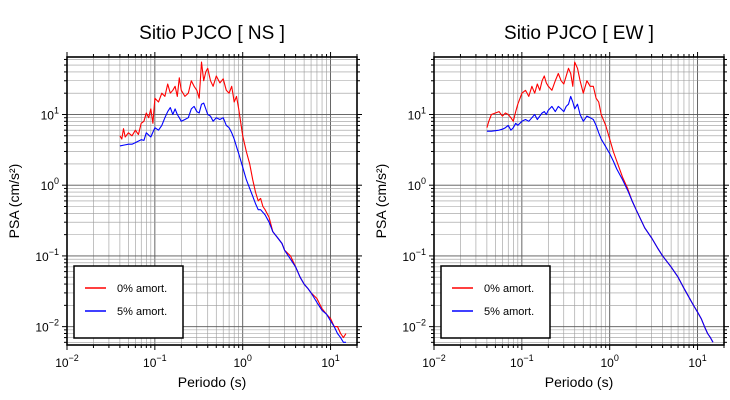 Image resolution: width=730 pixels, height=400 pixels. I want to click on chart-title: Sitio PJCO [ NS ], so click(212, 33).